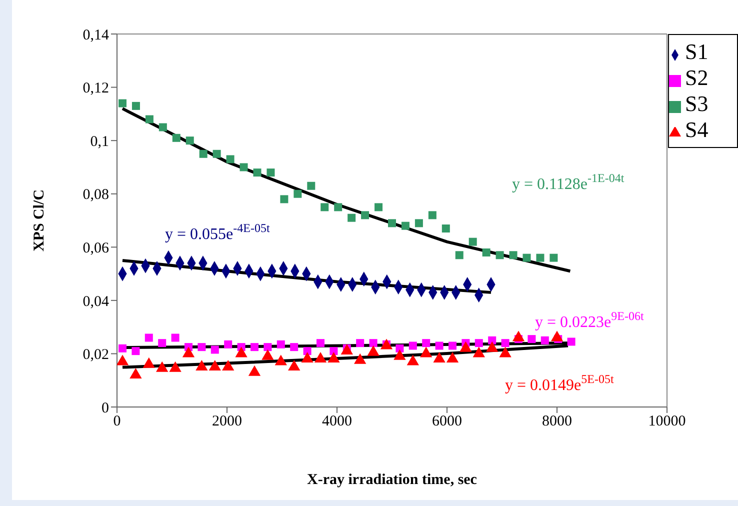  I want to click on y-tick-label: 0,14, so click(96, 35).